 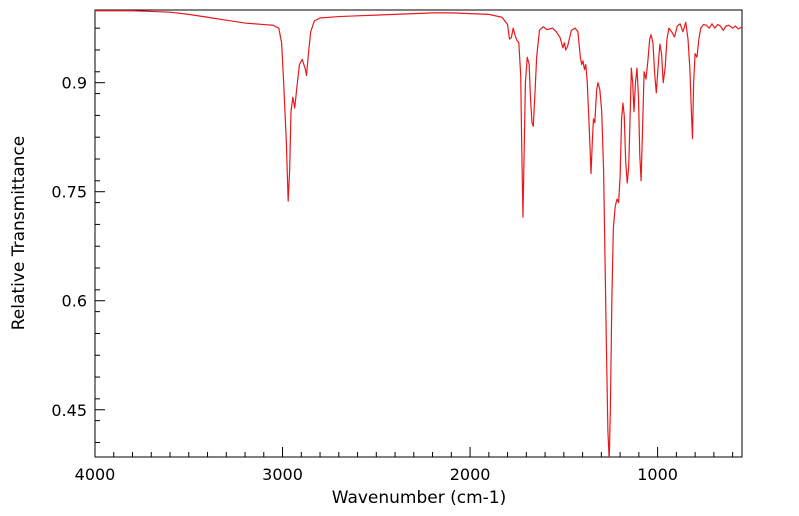 What do you see at coordinates (19, 233) in the screenshot?
I see `y-axis-title: Relative Transmittance` at bounding box center [19, 233].